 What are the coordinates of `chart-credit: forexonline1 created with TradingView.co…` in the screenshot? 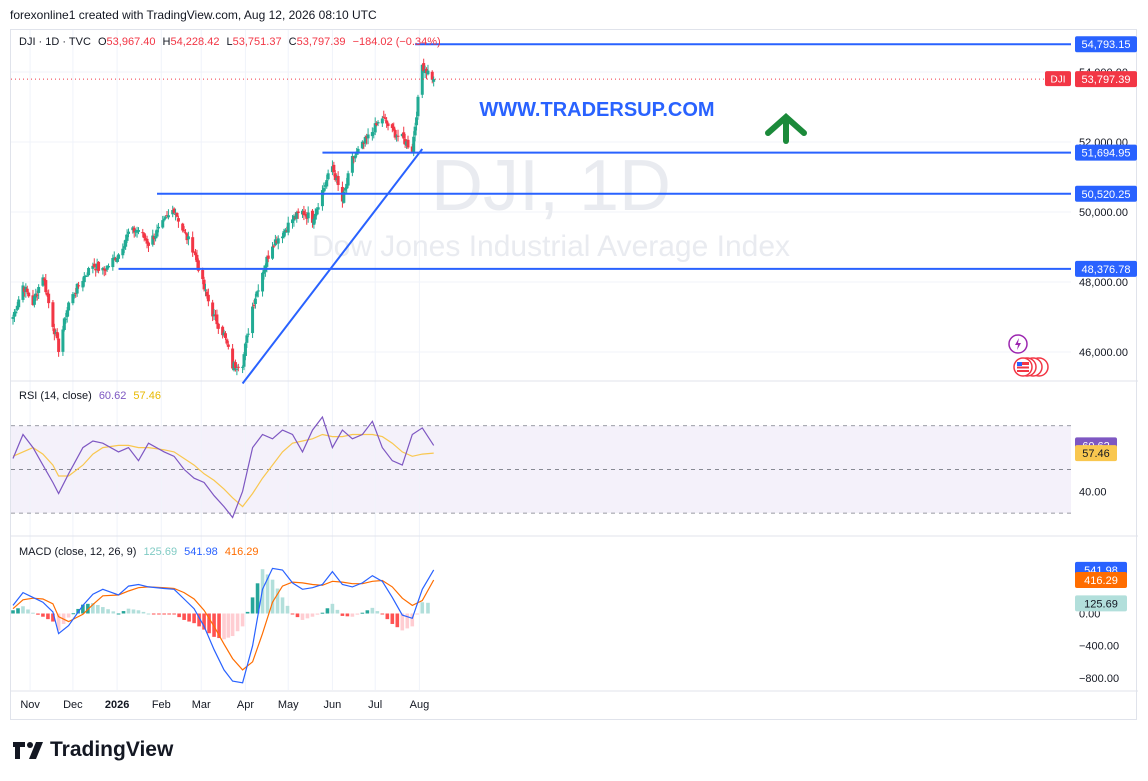 It's located at (193, 15).